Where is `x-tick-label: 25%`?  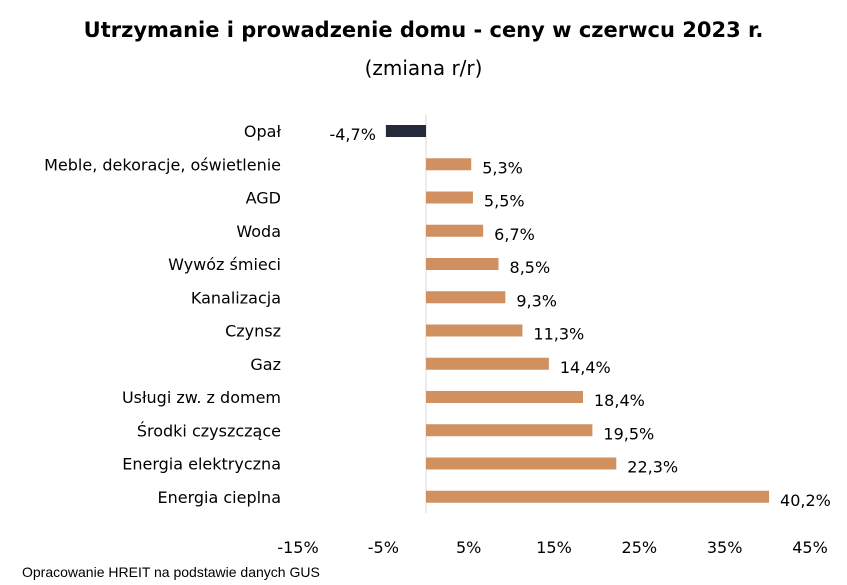 x-tick-label: 25% is located at coordinates (640, 547).